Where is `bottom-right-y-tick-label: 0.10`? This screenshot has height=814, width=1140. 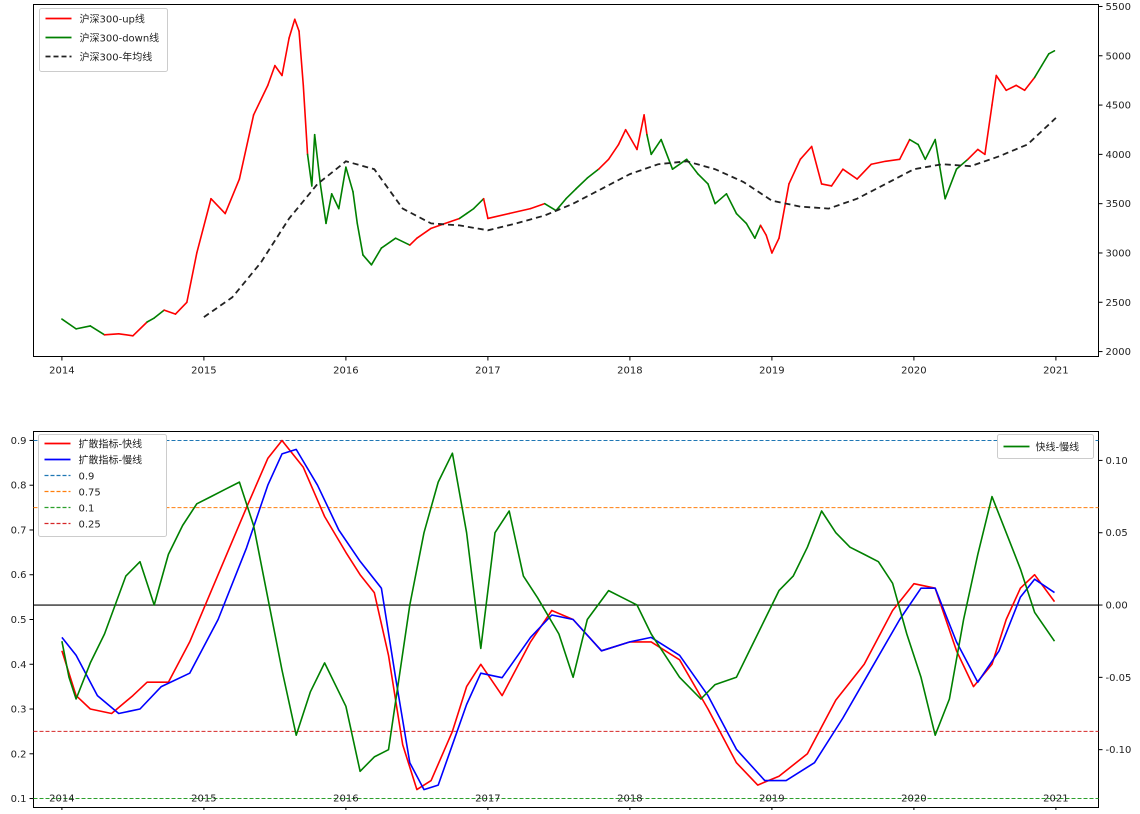
bottom-right-y-tick-label: 0.10 is located at coordinates (1117, 461).